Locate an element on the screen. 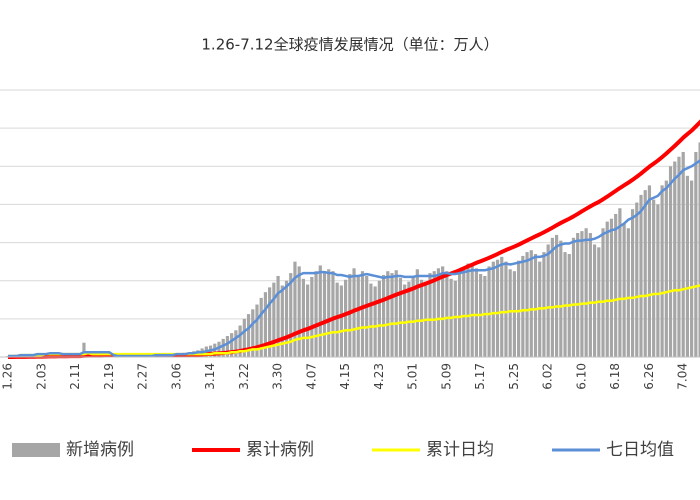 The width and height of the screenshot is (700, 500). x-tick-label: 7.04 is located at coordinates (683, 376).